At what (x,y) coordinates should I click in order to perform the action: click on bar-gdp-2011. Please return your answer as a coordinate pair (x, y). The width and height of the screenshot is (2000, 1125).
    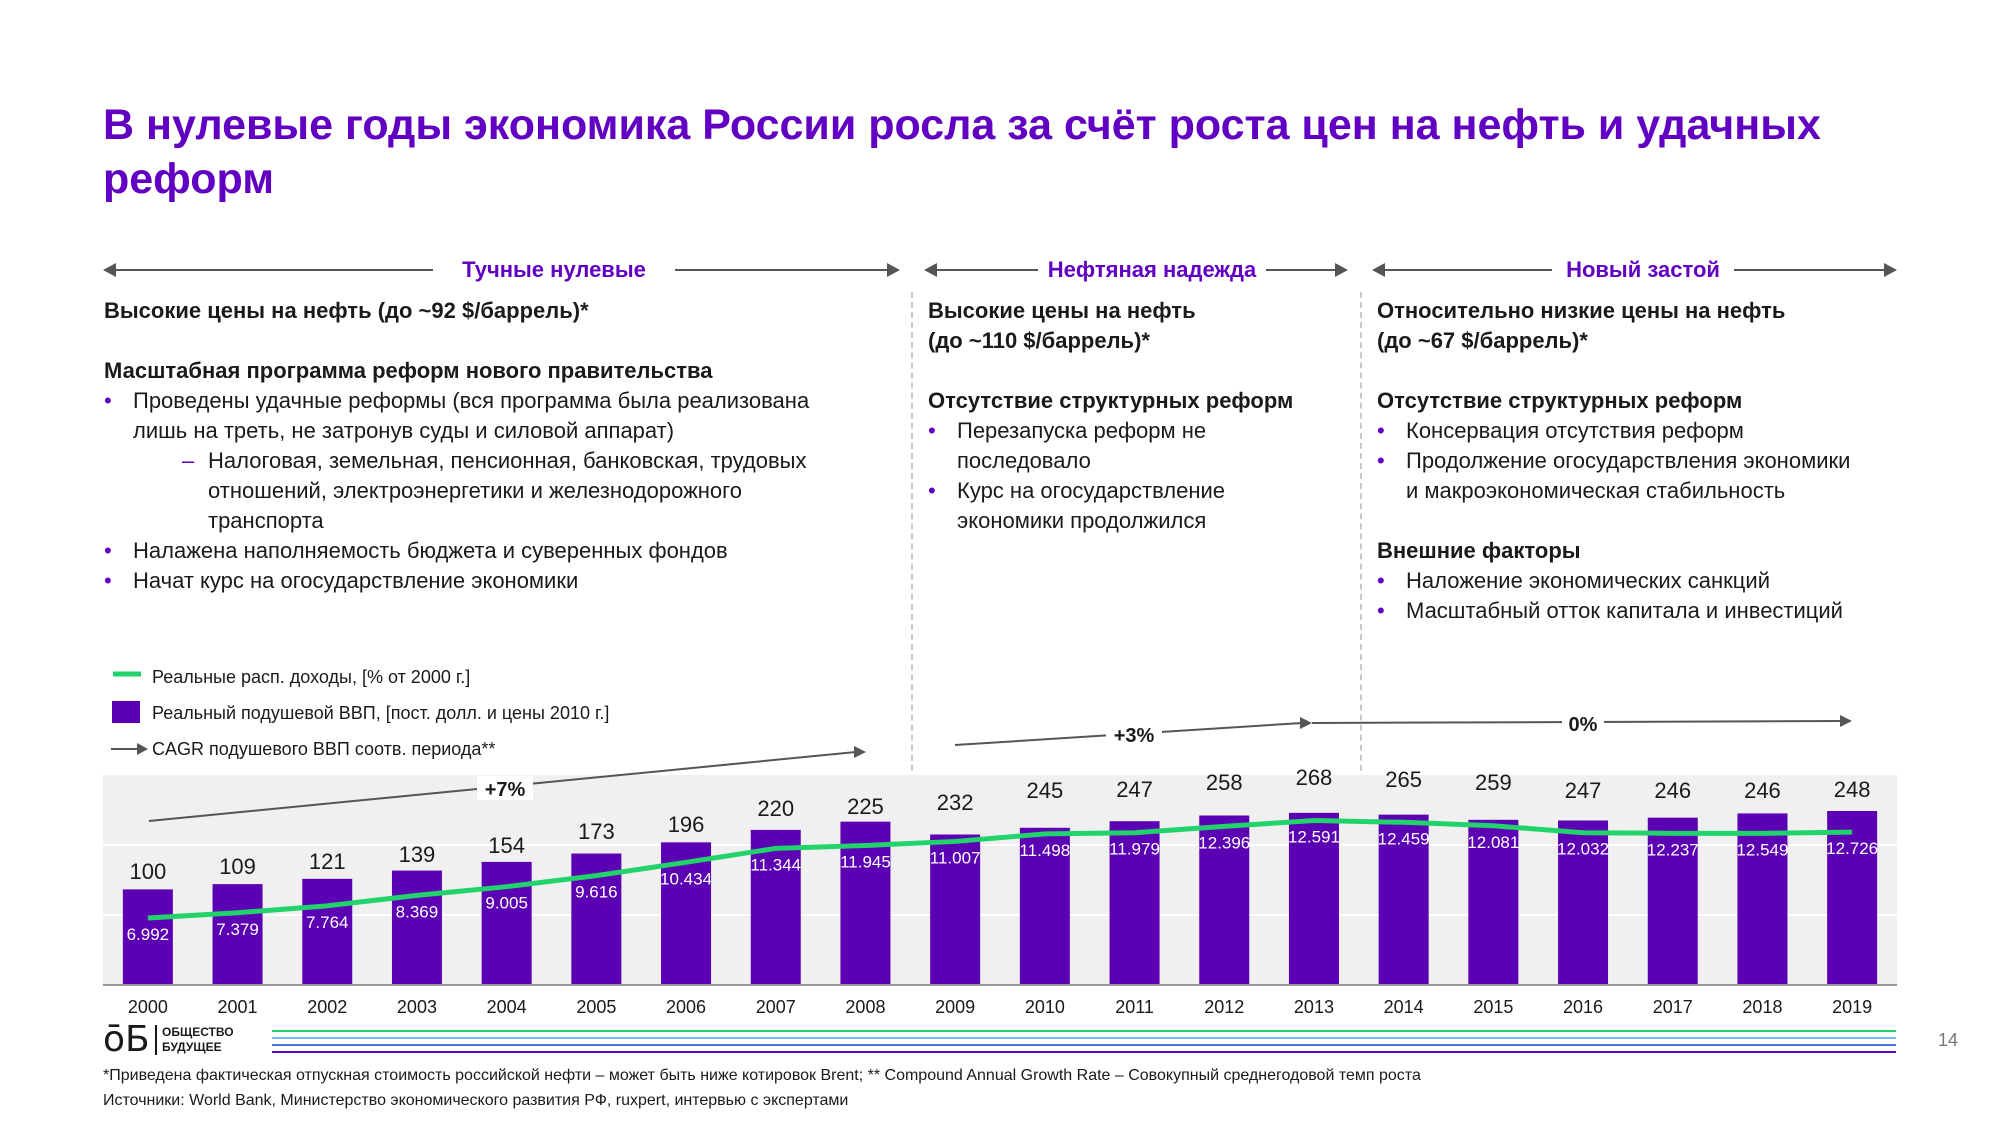
    Looking at the image, I should click on (1134, 903).